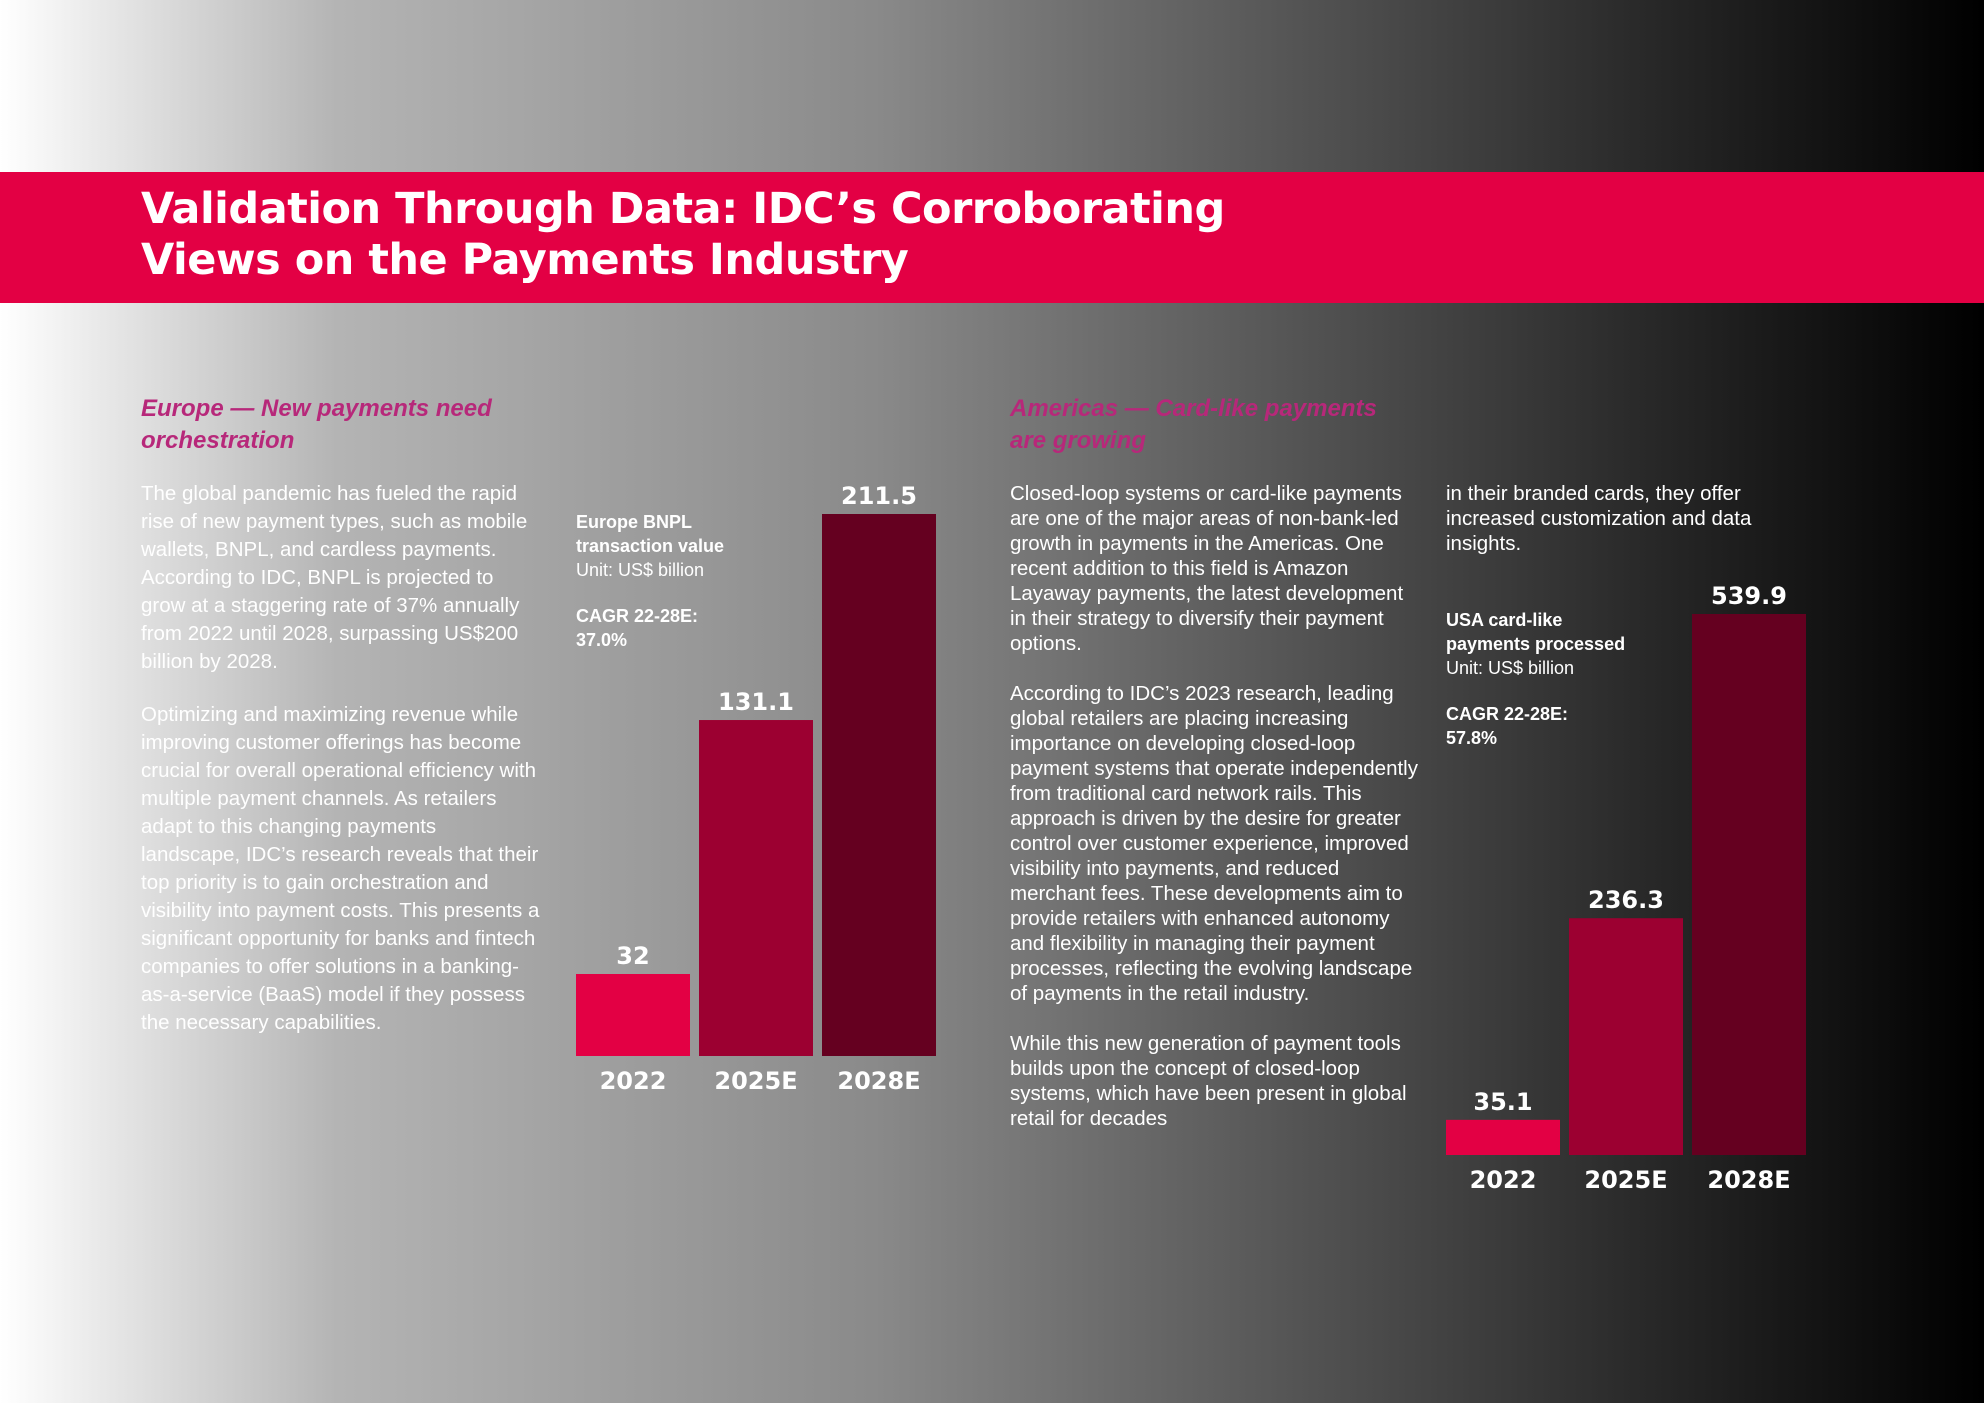 This screenshot has height=1403, width=1984. Describe the element at coordinates (1504, 620) in the screenshot. I see `usa-chart-title-line-1: USA card-like` at that location.